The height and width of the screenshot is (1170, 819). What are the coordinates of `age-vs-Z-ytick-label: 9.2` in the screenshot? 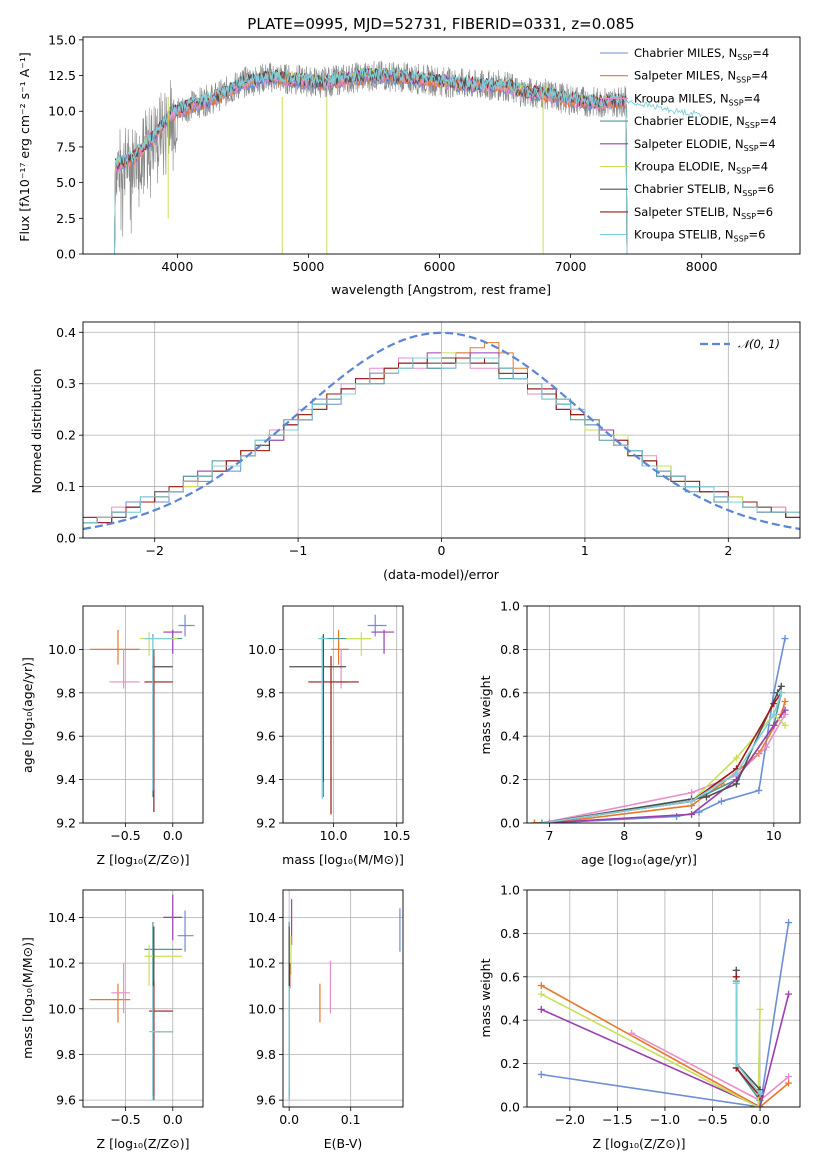 It's located at (66, 823).